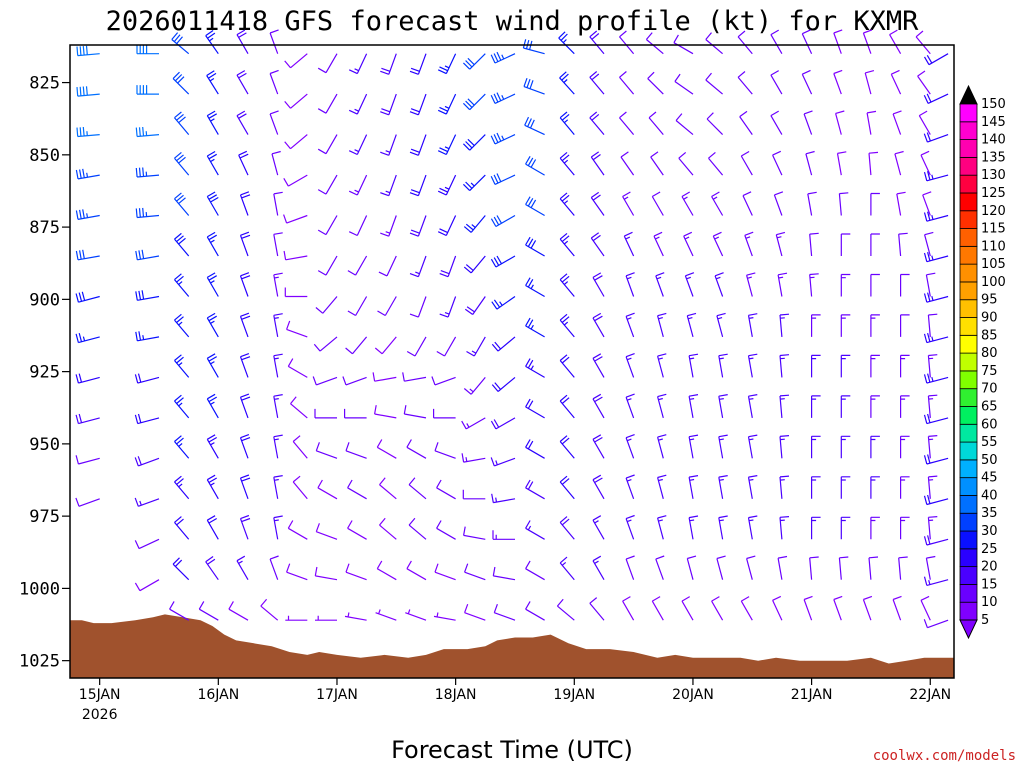  What do you see at coordinates (989, 442) in the screenshot?
I see `colorbar-label: 55` at bounding box center [989, 442].